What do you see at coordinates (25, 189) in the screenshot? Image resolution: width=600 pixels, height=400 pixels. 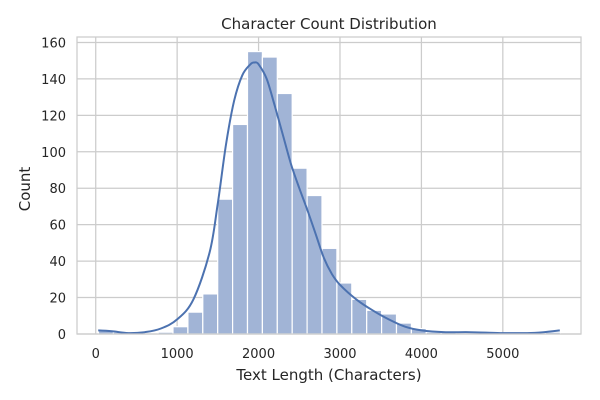 I see `y-axis-label: Count` at bounding box center [25, 189].